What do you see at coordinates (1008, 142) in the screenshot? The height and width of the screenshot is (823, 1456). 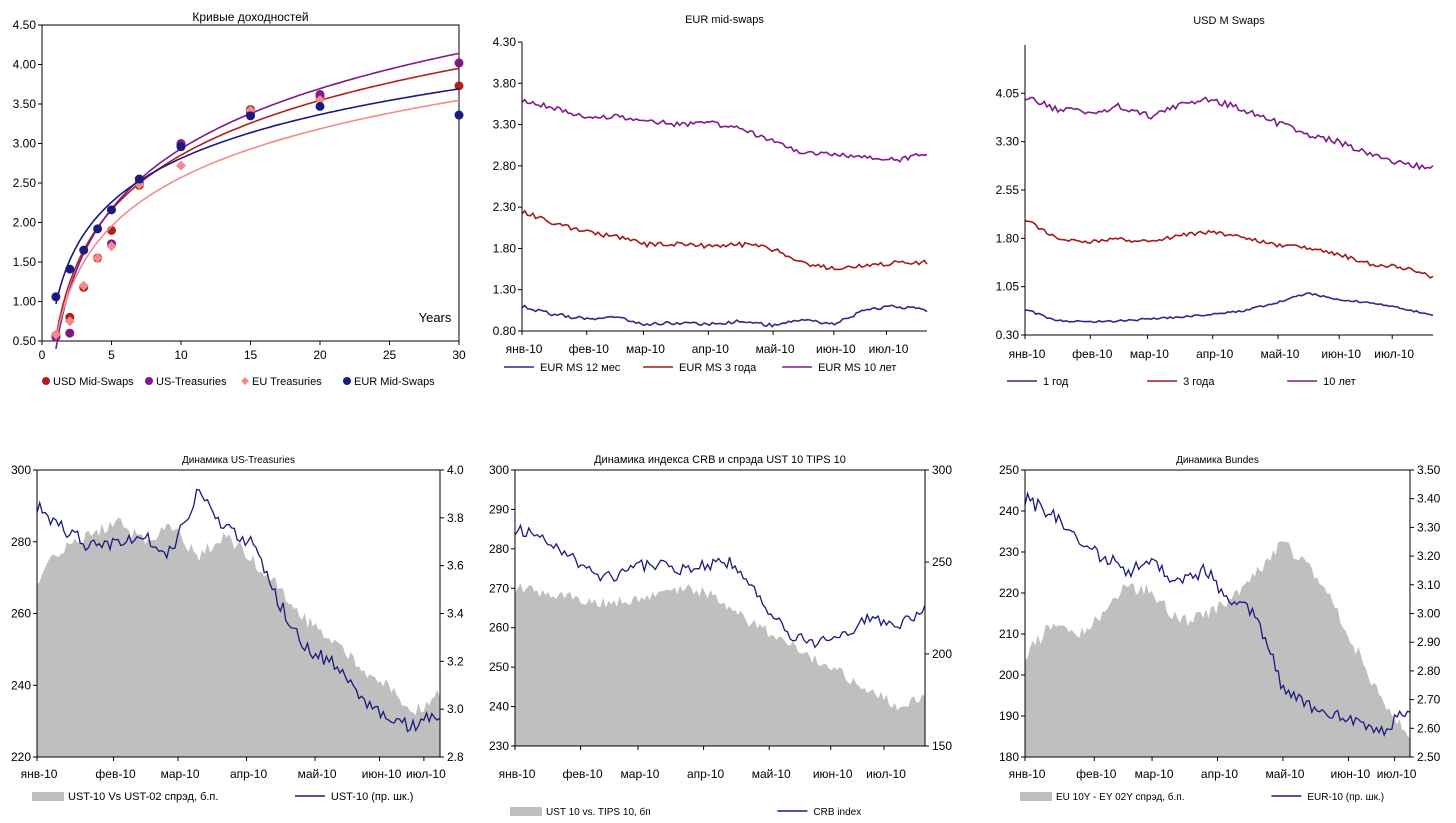 I see `y-tick-label: 3.30` at bounding box center [1008, 142].